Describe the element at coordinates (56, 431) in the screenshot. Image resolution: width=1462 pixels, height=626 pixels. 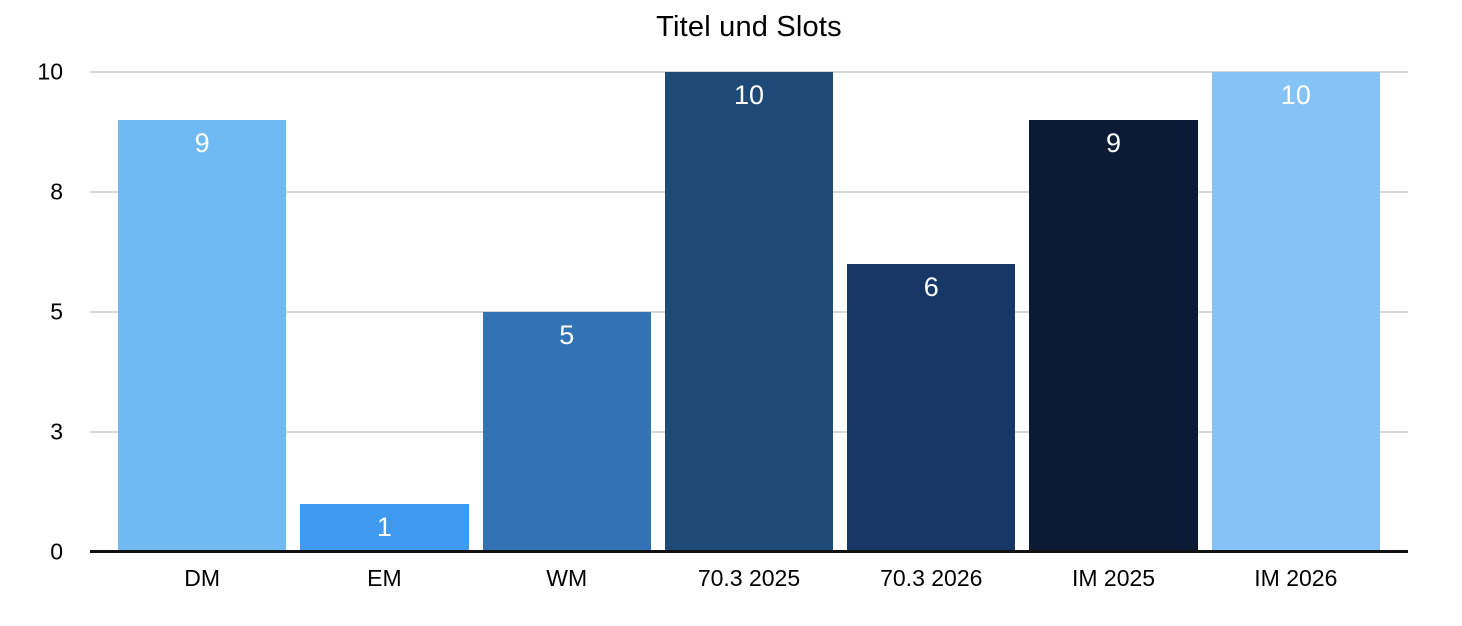
I see `y-axis-tick-label: 3` at that location.